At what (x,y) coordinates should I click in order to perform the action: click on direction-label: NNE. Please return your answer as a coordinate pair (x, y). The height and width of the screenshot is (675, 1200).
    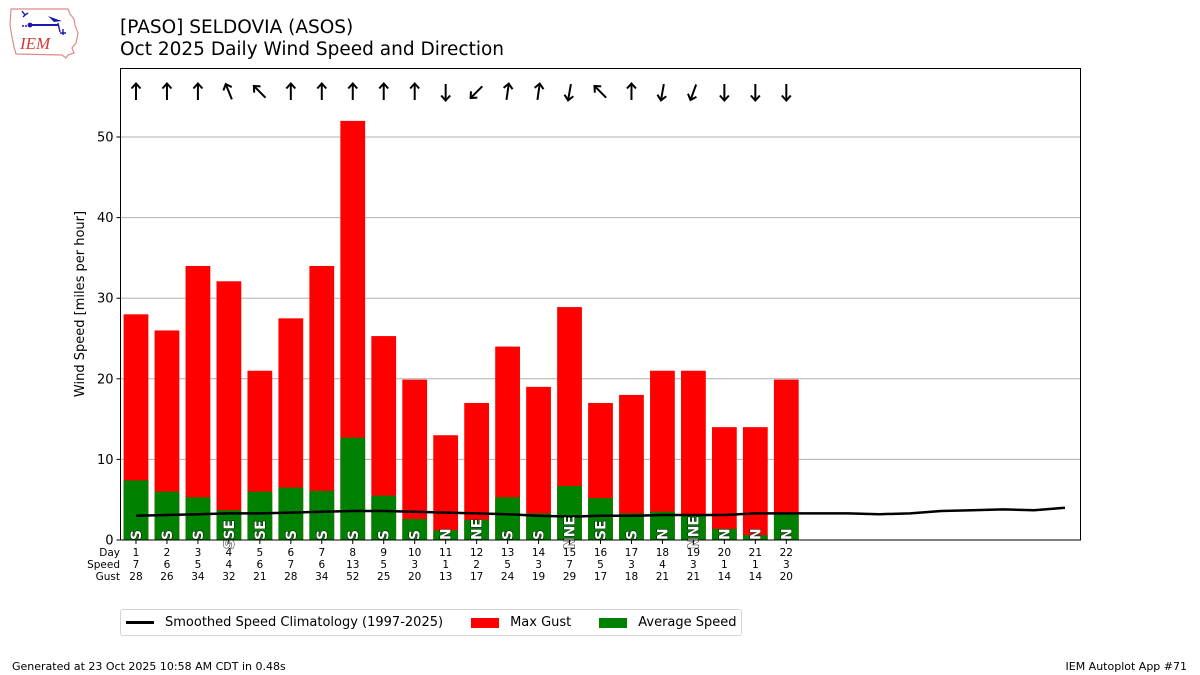
    Looking at the image, I should click on (694, 532).